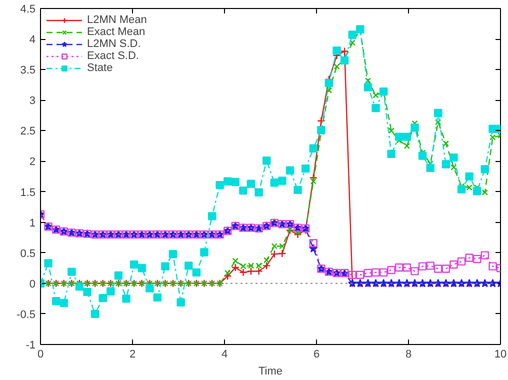  What do you see at coordinates (32, 223) in the screenshot?
I see `y-tick-label: 1` at bounding box center [32, 223].